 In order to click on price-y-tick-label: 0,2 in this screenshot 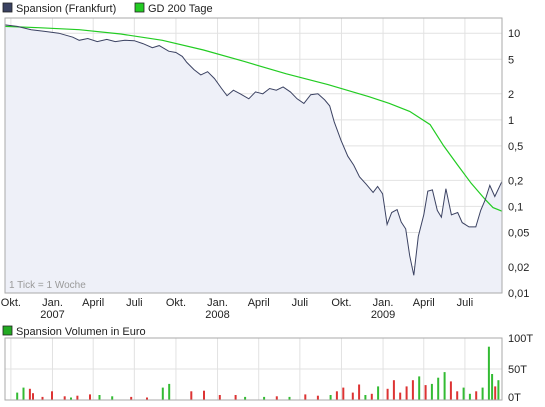, I will do `click(515, 181)`.